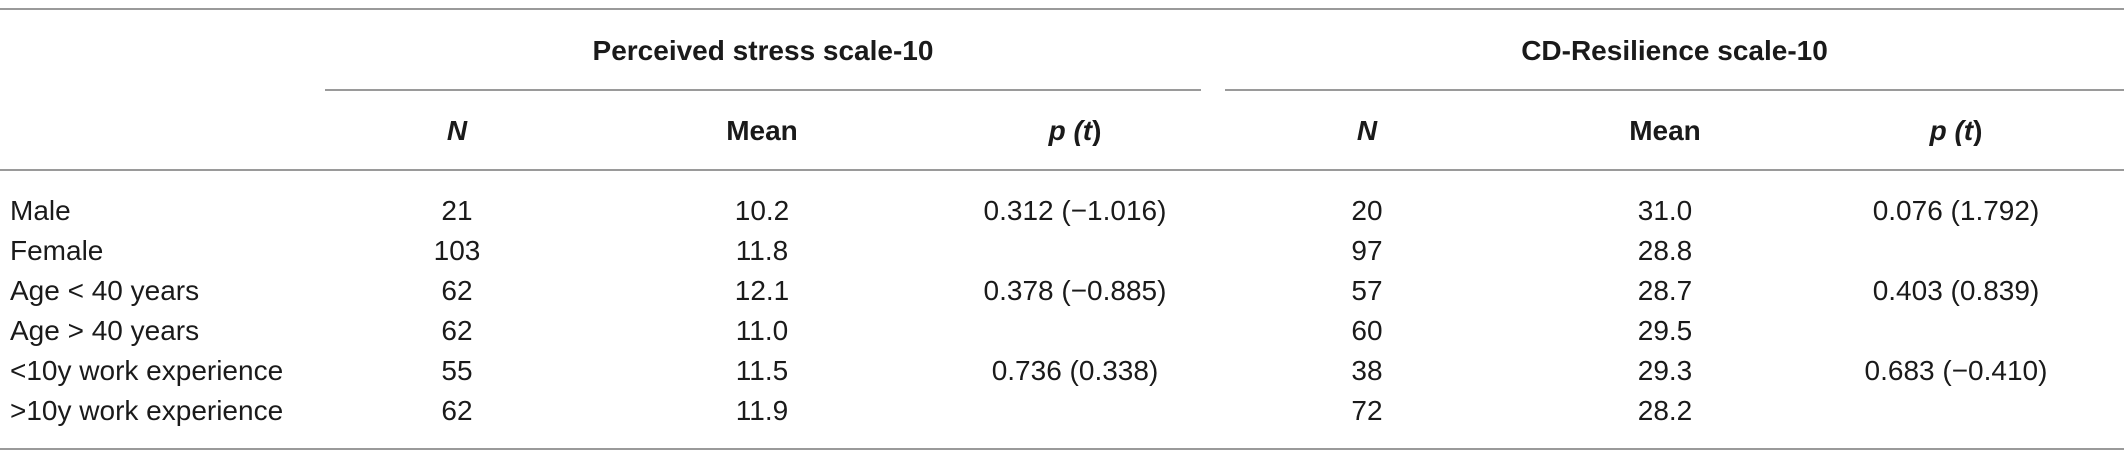 Image resolution: width=2124 pixels, height=460 pixels. I want to click on cell-pss-n: 21, so click(457, 210).